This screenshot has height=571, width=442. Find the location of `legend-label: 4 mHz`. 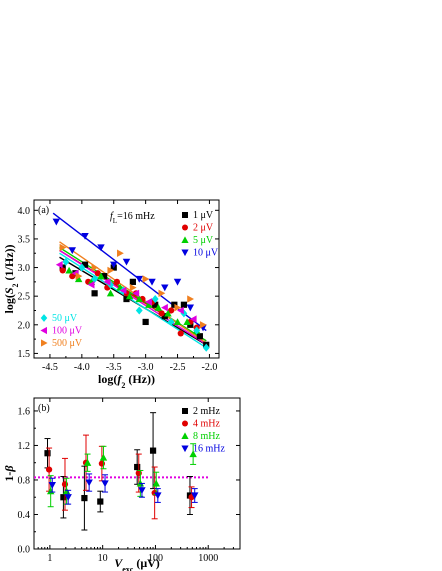

legend-label: 4 mHz is located at coordinates (207, 424).